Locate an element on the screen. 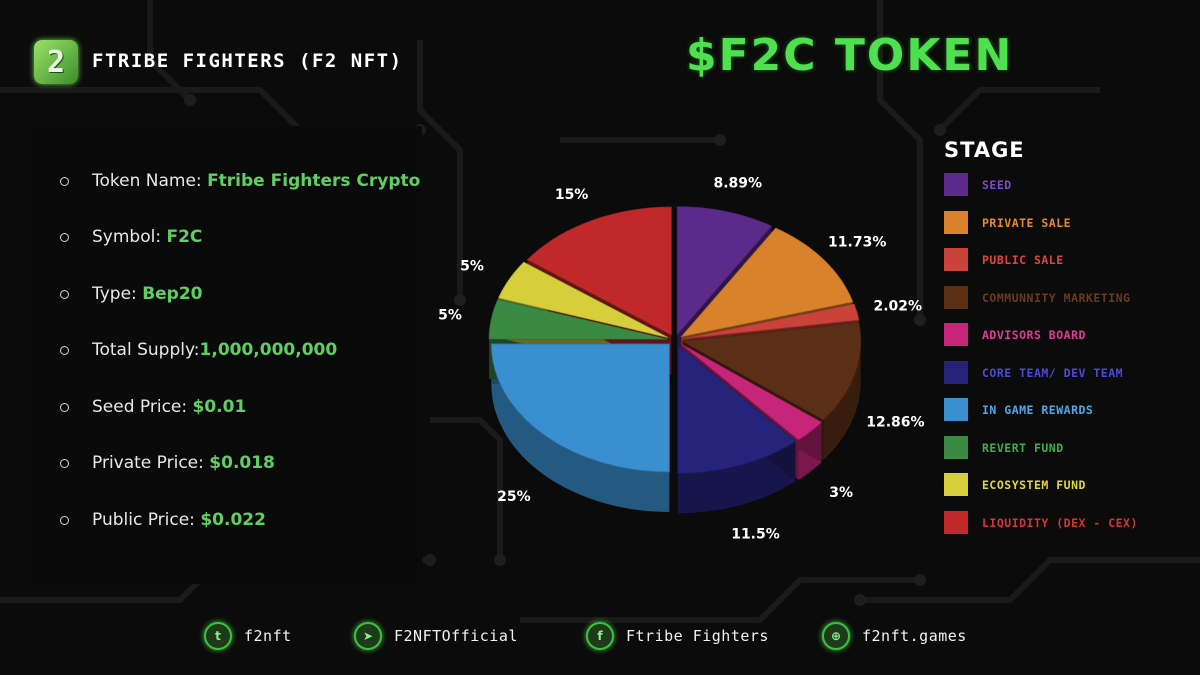  data-label: 15% is located at coordinates (572, 195).